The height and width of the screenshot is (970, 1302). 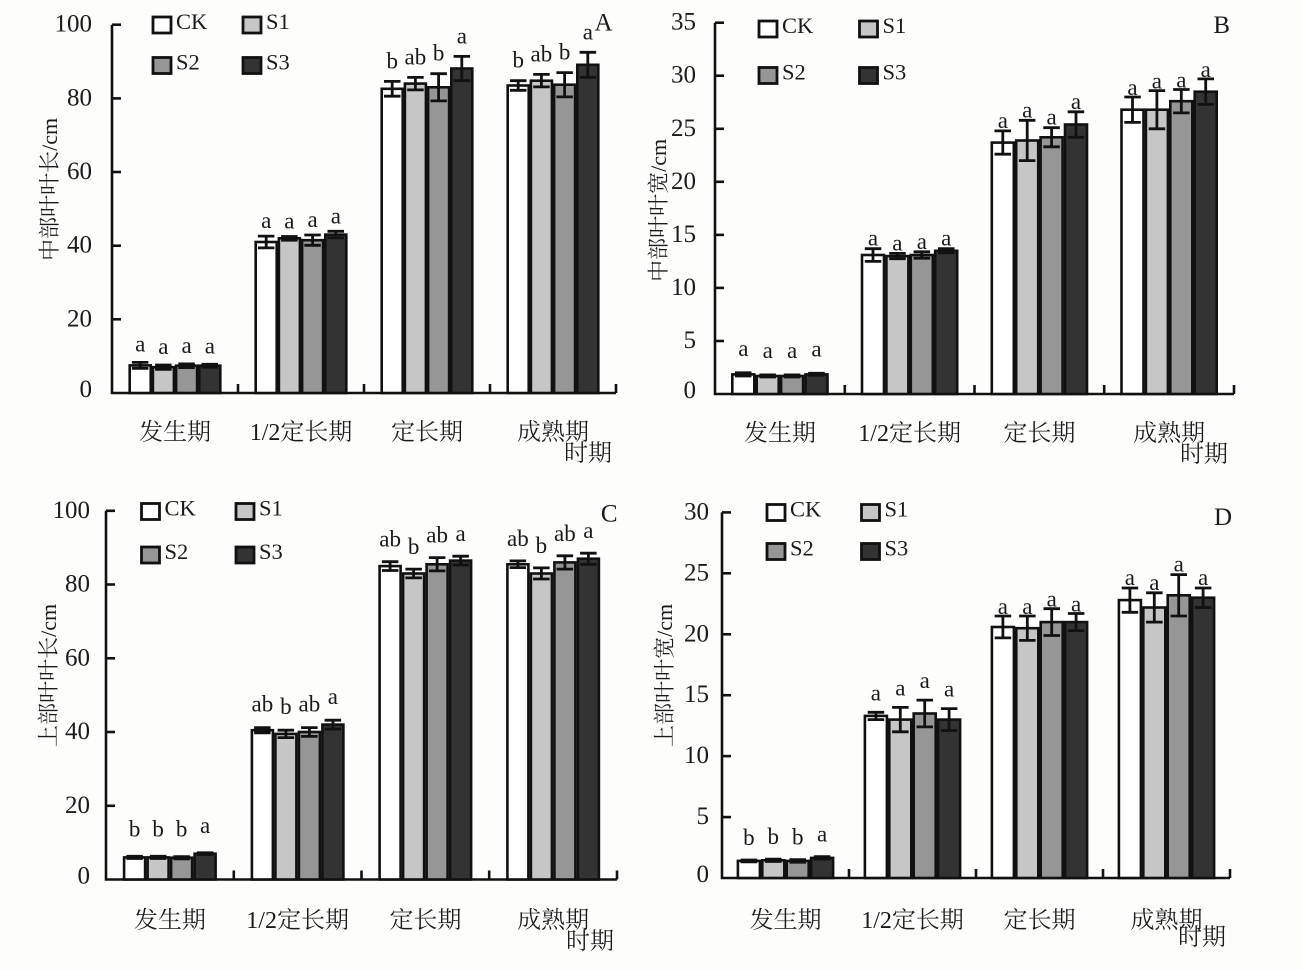 I want to click on svg-text: D, so click(x=1223, y=517).